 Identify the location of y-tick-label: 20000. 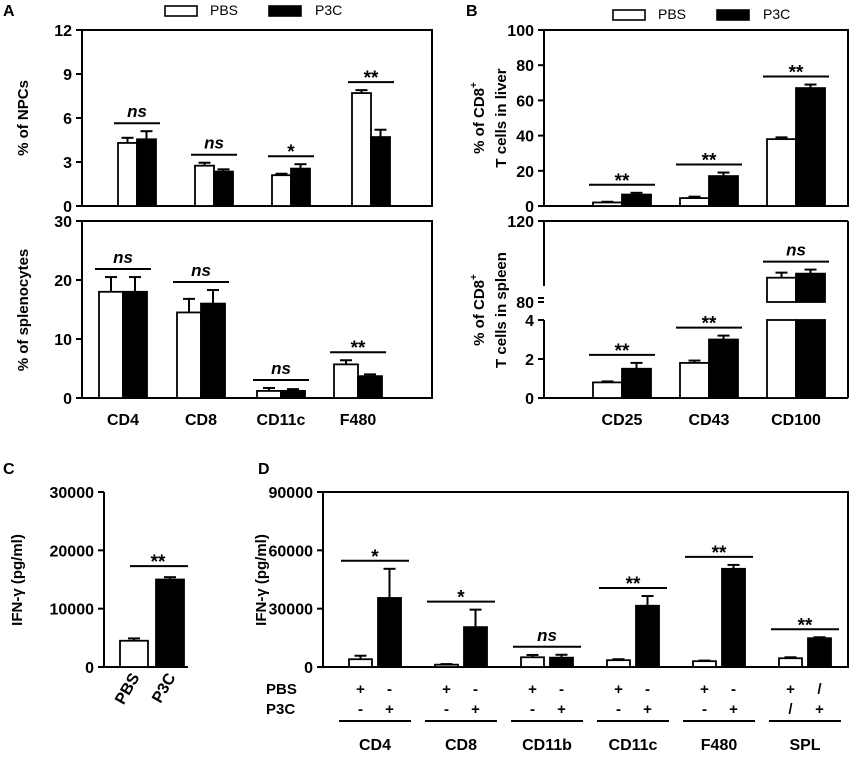
(72, 551).